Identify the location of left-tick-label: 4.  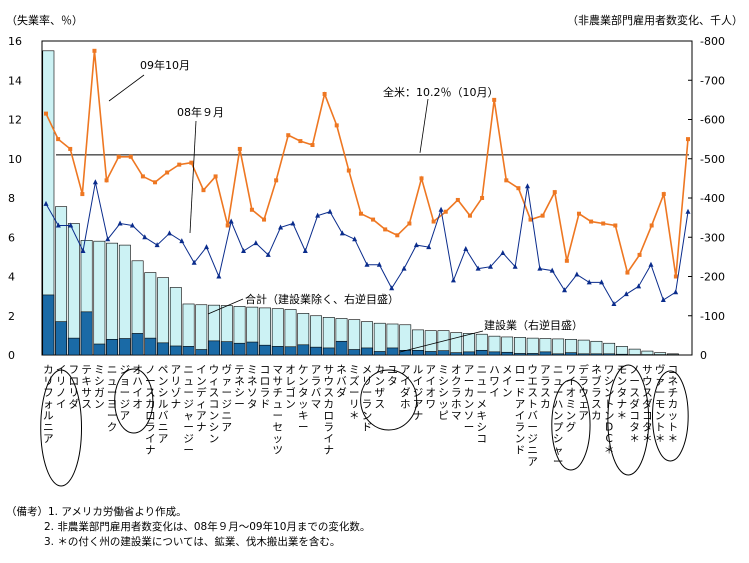
(11, 277).